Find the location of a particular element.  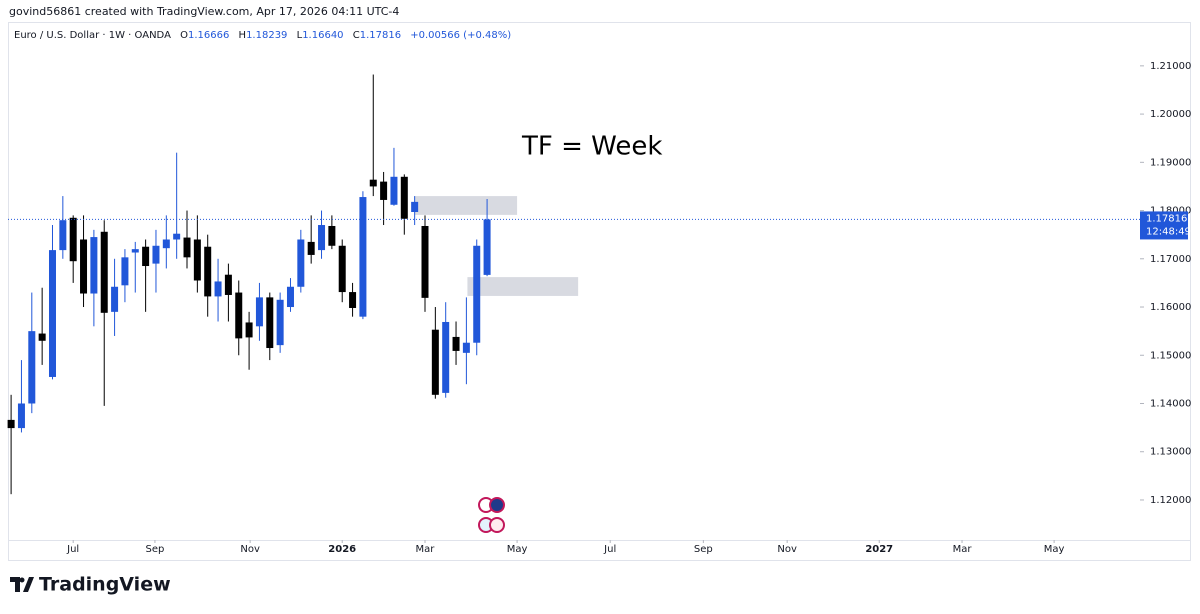

price-label-box is located at coordinates (1164, 225).